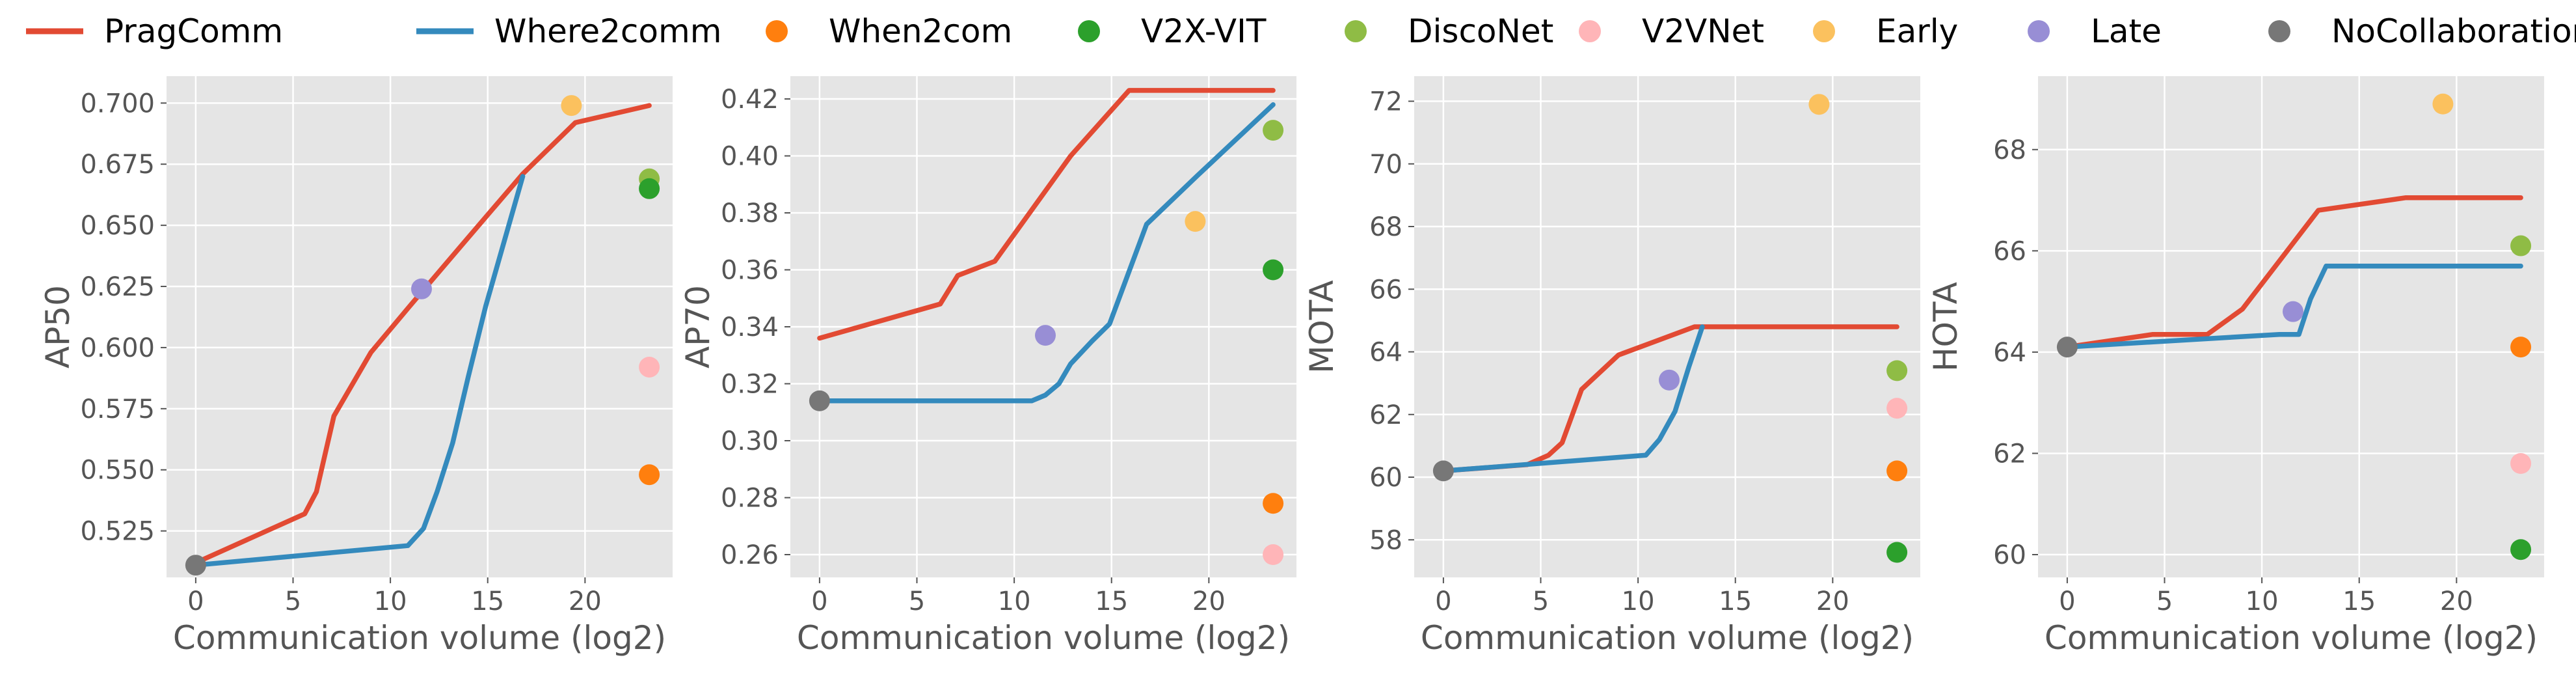 Image resolution: width=2576 pixels, height=677 pixels. What do you see at coordinates (2453, 31) in the screenshot?
I see `legend-nocollaboration-label: NoCollaboration` at bounding box center [2453, 31].